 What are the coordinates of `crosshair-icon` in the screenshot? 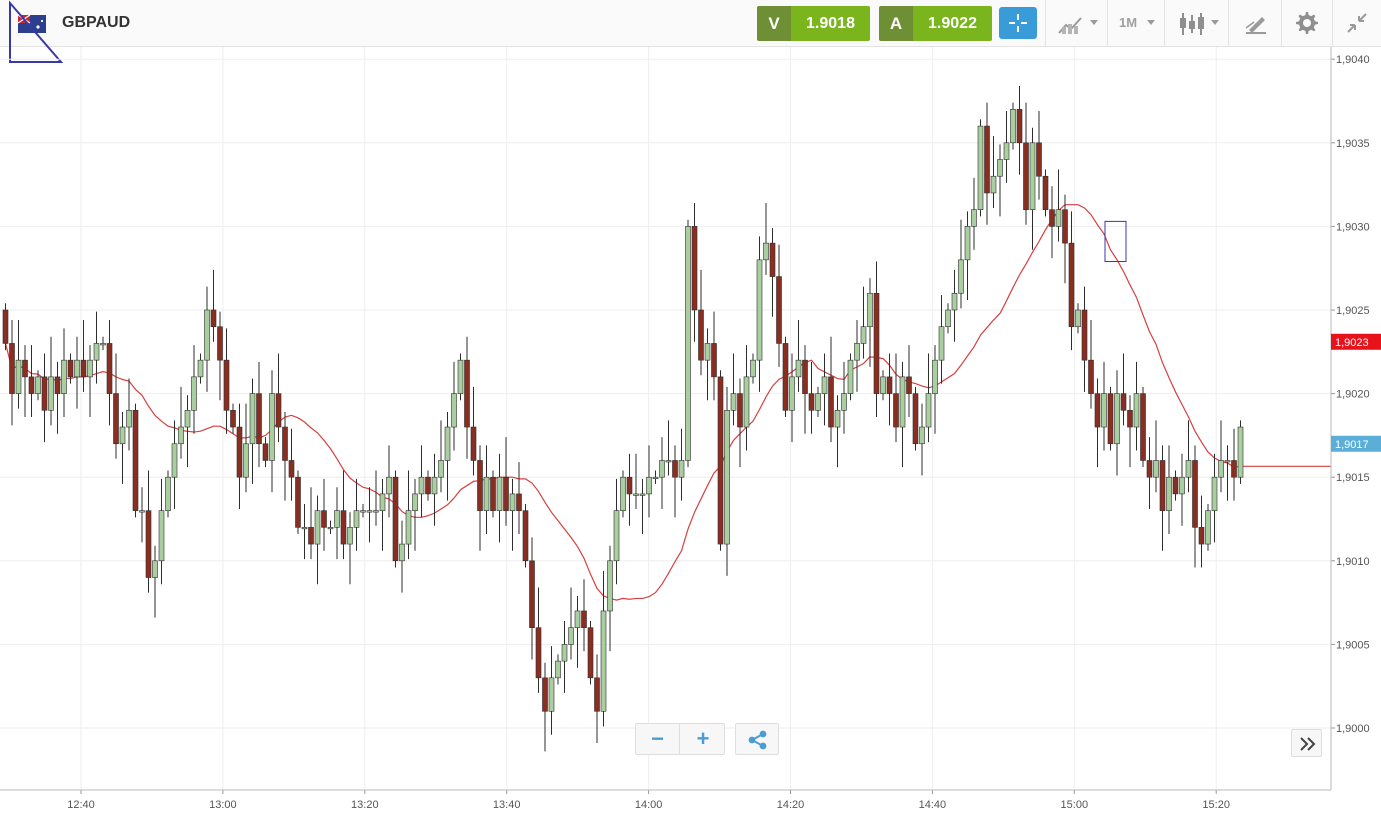 It's located at (1018, 23).